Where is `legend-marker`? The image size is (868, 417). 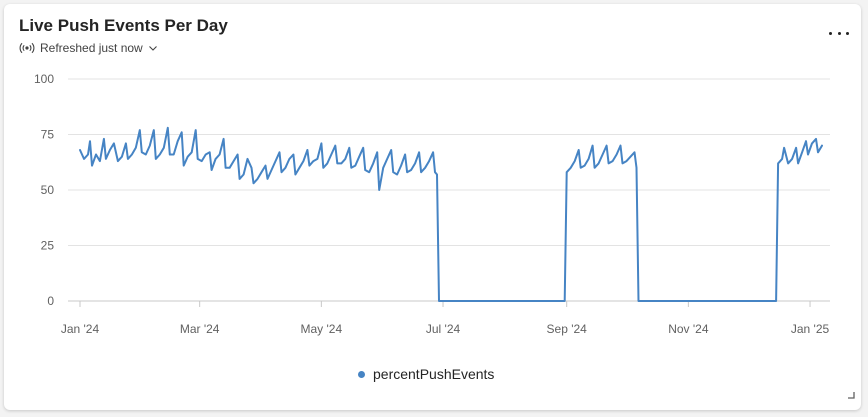 legend-marker is located at coordinates (361, 374).